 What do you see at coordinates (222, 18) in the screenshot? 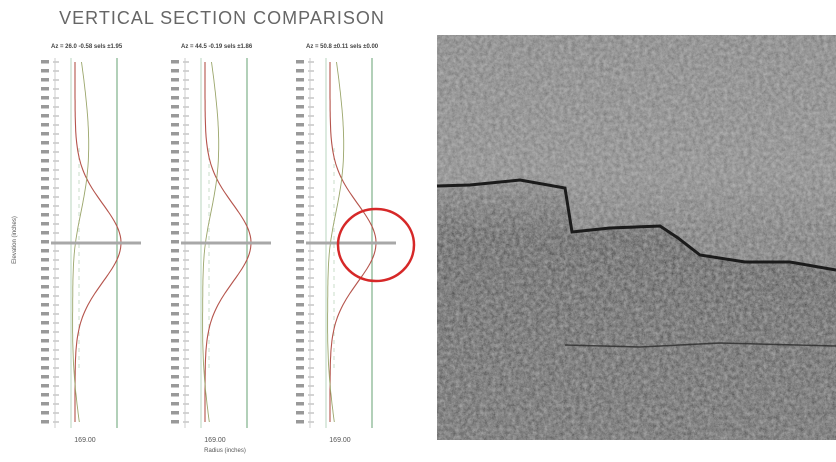
I see `chart-title: VERTICAL SECTION COMPARISON` at bounding box center [222, 18].